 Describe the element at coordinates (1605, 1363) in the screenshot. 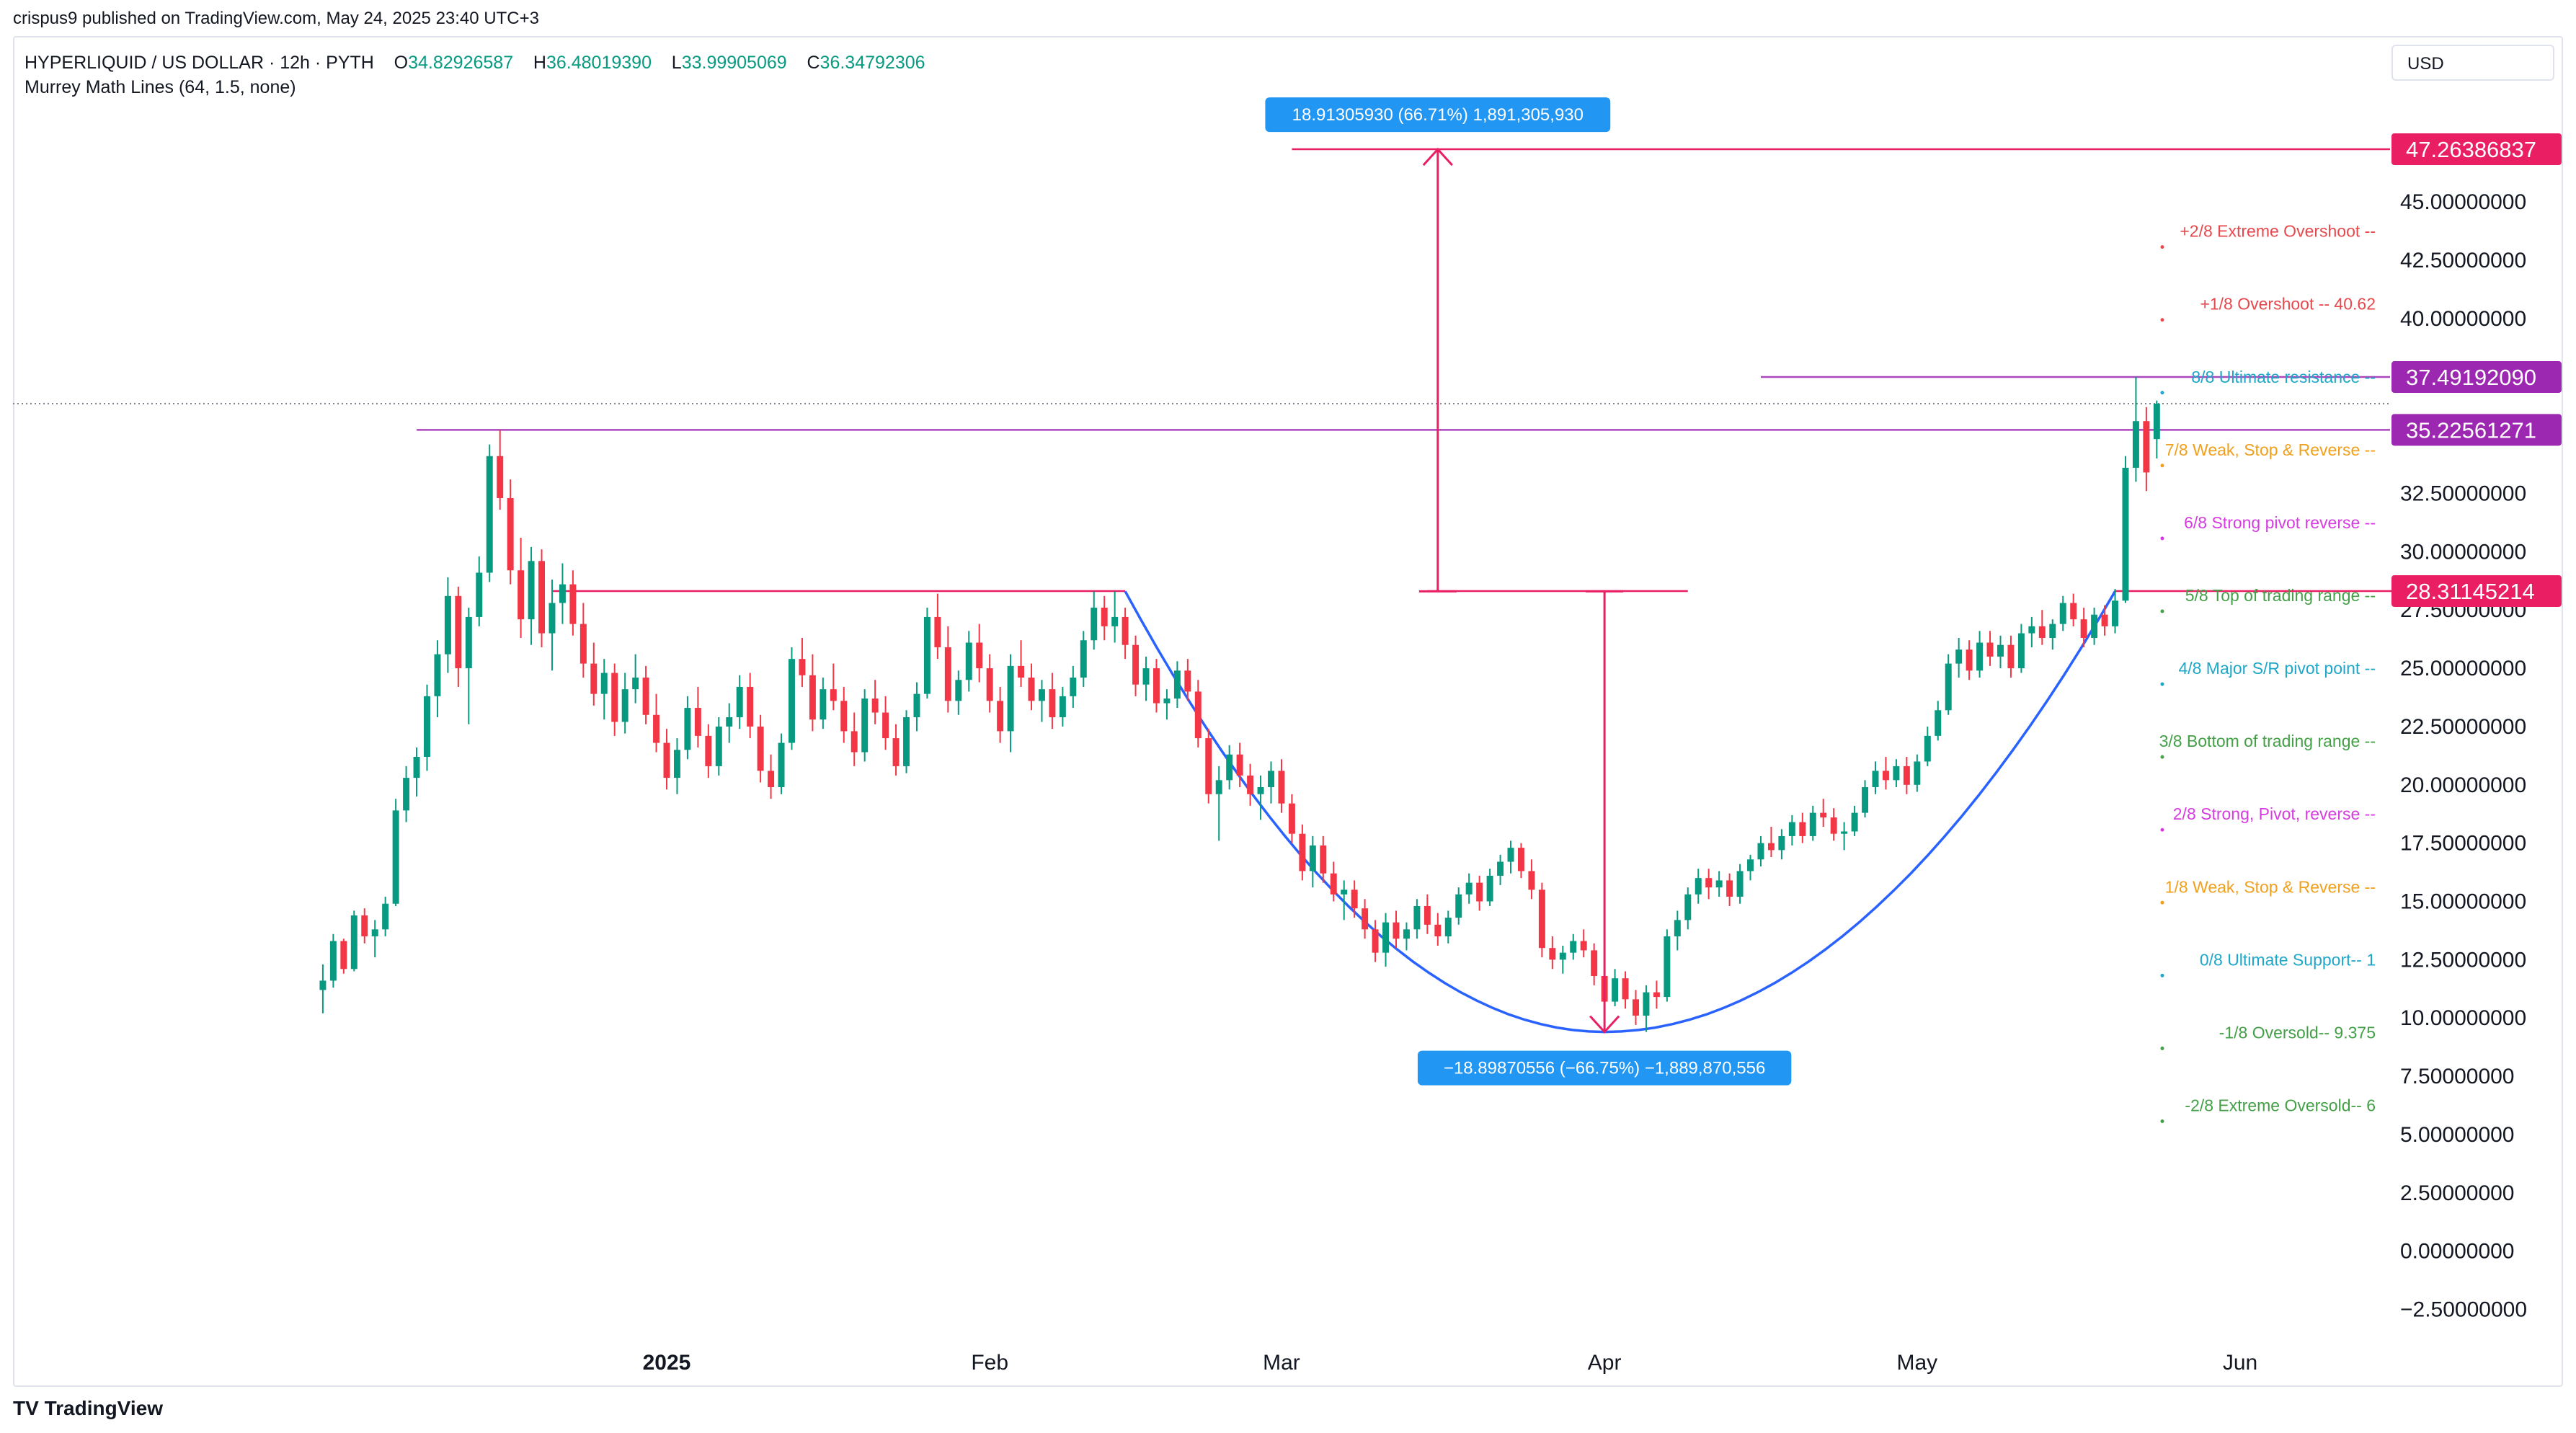

I see `time-tick-label: Apr` at that location.